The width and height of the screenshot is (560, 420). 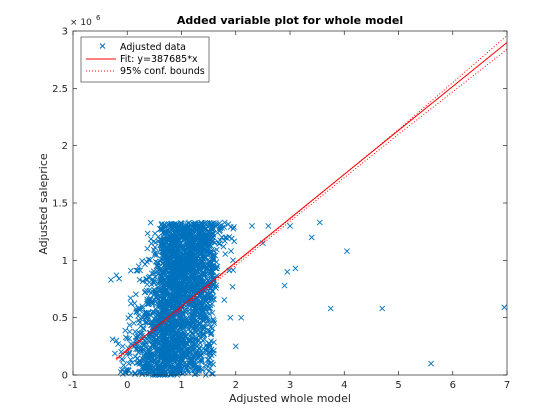 I want to click on x-tick-labels: -1 0 1 2 3 4 5 6 7, so click(x=289, y=385).